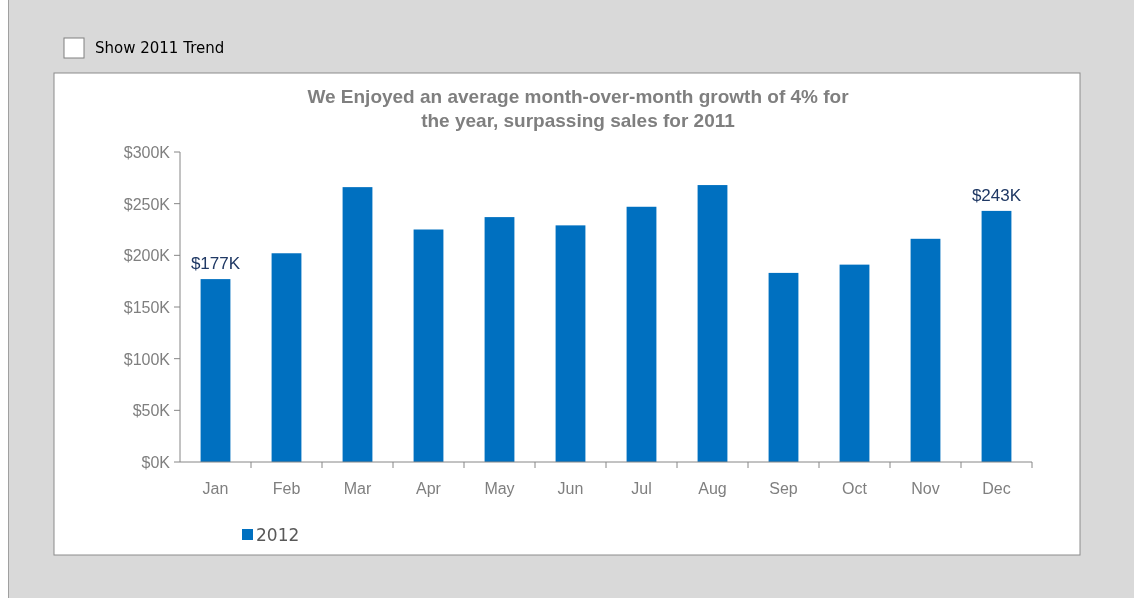  Describe the element at coordinates (156, 462) in the screenshot. I see `y-tick-label: $0K` at that location.